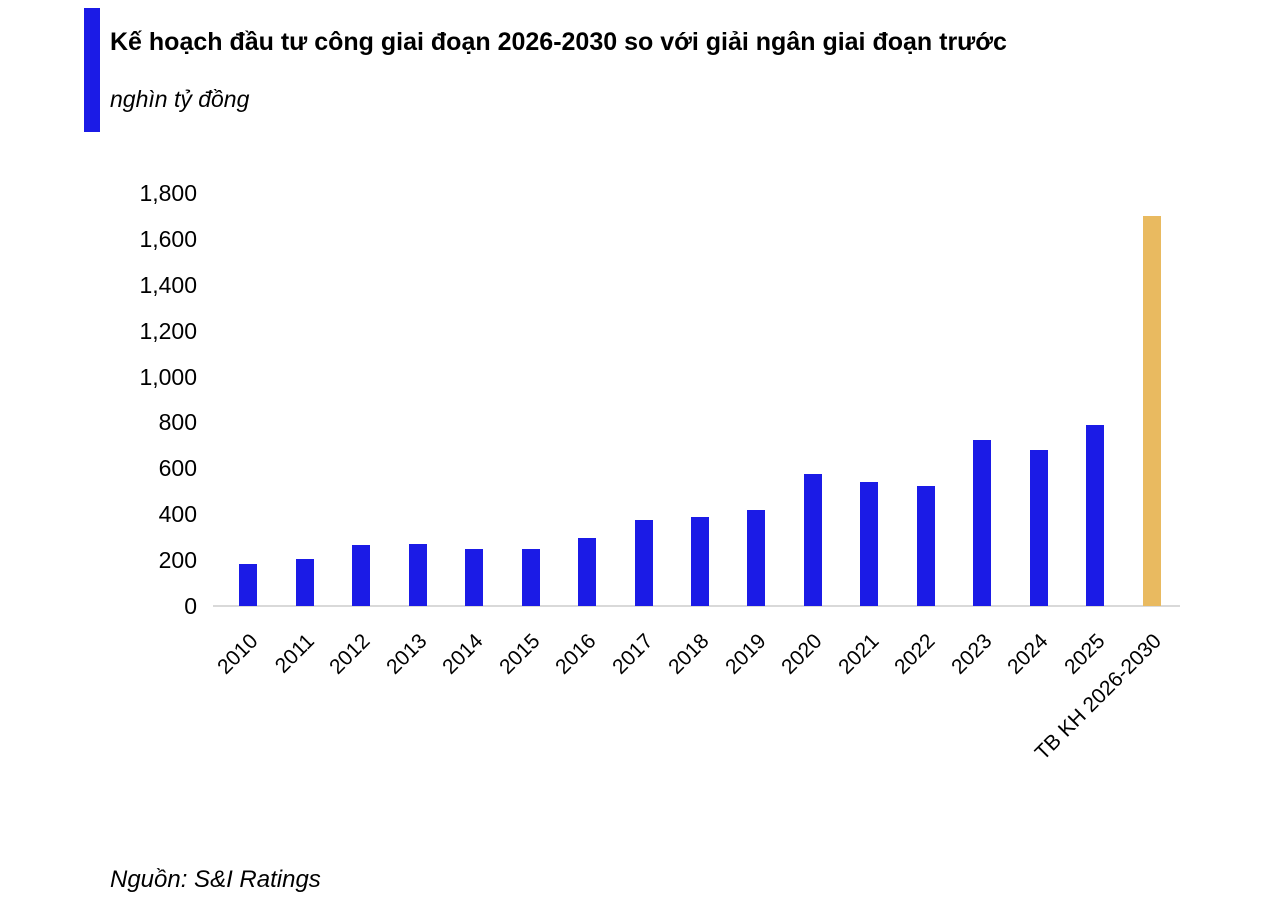 The image size is (1280, 915). Describe the element at coordinates (802, 654) in the screenshot. I see `x-axis-tick-2020: 2020` at that location.